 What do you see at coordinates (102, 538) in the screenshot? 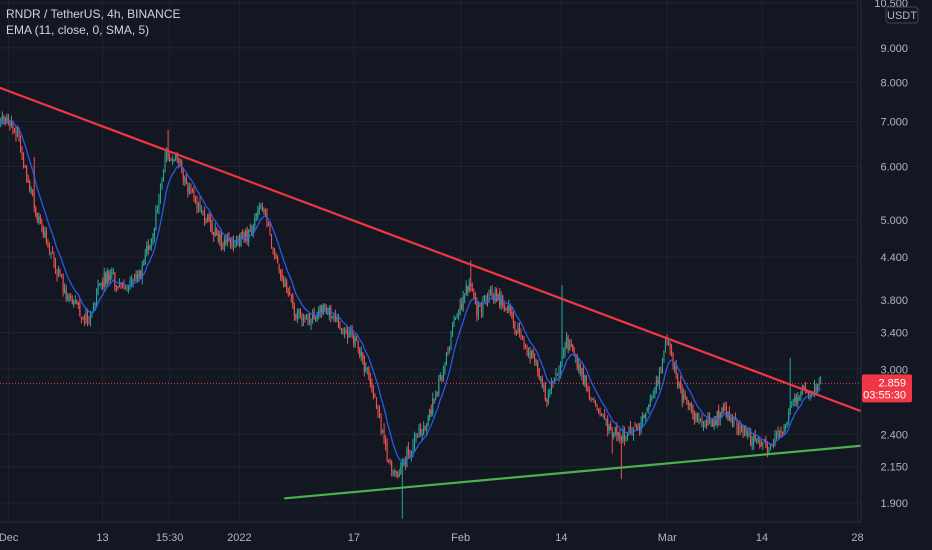
I see `time-tick-label: 13` at bounding box center [102, 538].